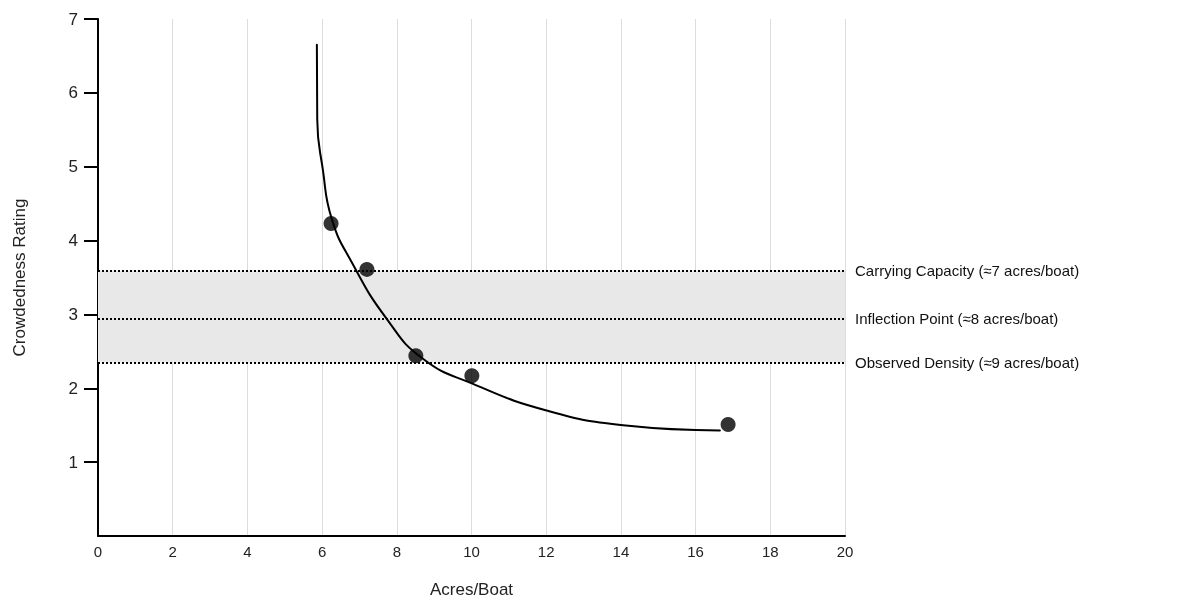 This screenshot has width=1203, height=603. I want to click on x-tick-label: 6, so click(322, 551).